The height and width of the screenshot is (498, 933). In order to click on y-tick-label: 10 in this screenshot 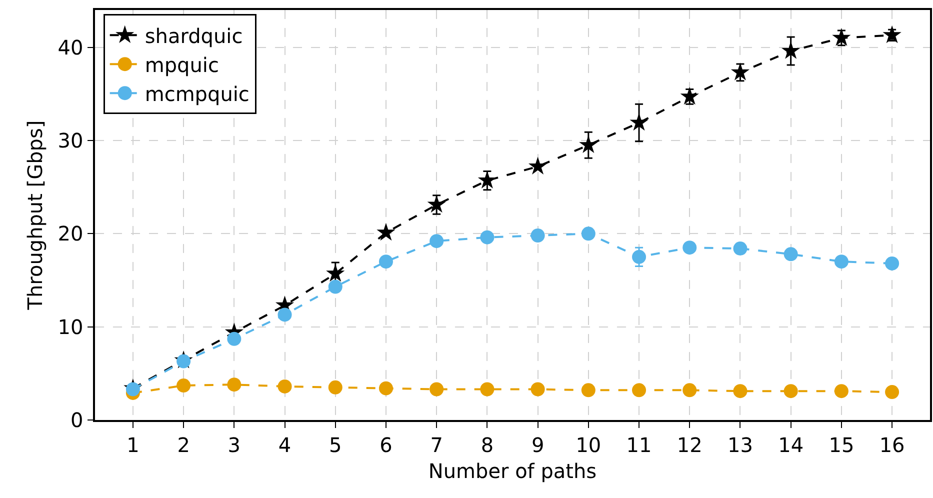, I will do `click(71, 326)`.